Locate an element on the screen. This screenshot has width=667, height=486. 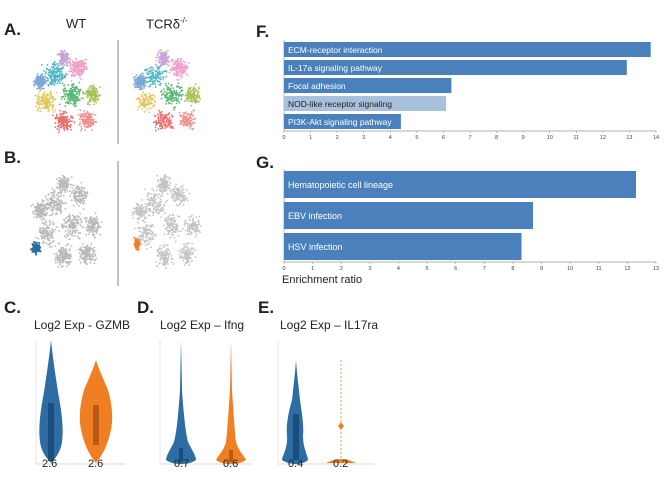
violin-title-ifng: Log2 Exp – Ifng is located at coordinates (202, 325).